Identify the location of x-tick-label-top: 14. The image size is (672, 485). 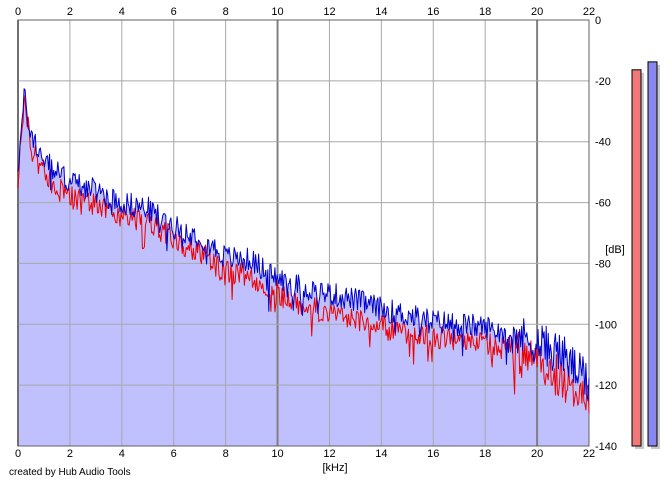
(381, 12).